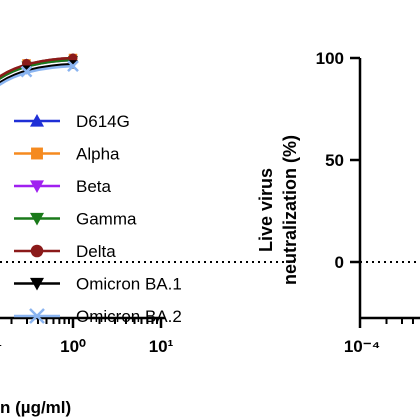 The height and width of the screenshot is (420, 420). Describe the element at coordinates (35, 407) in the screenshot. I see `left-x-axis-title-fragment: n (µg/ml)` at that location.